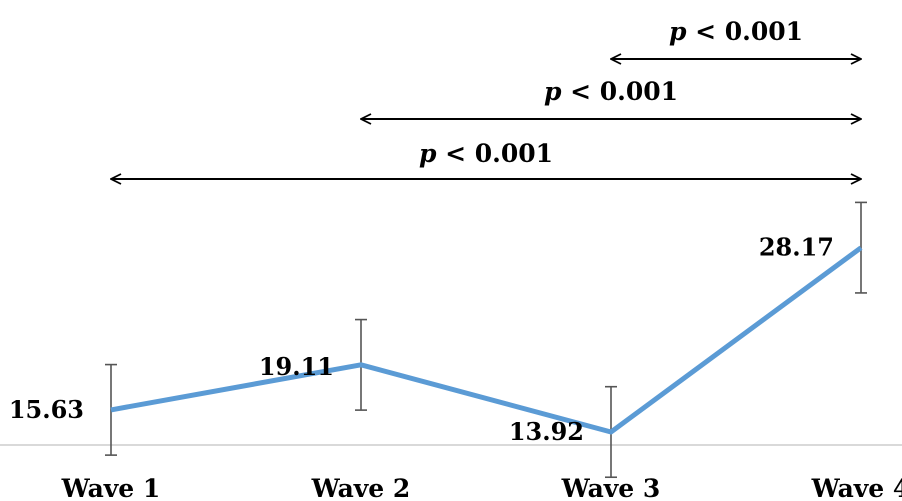 This screenshot has width=902, height=501. I want to click on data-label: 19.11, so click(296, 366).